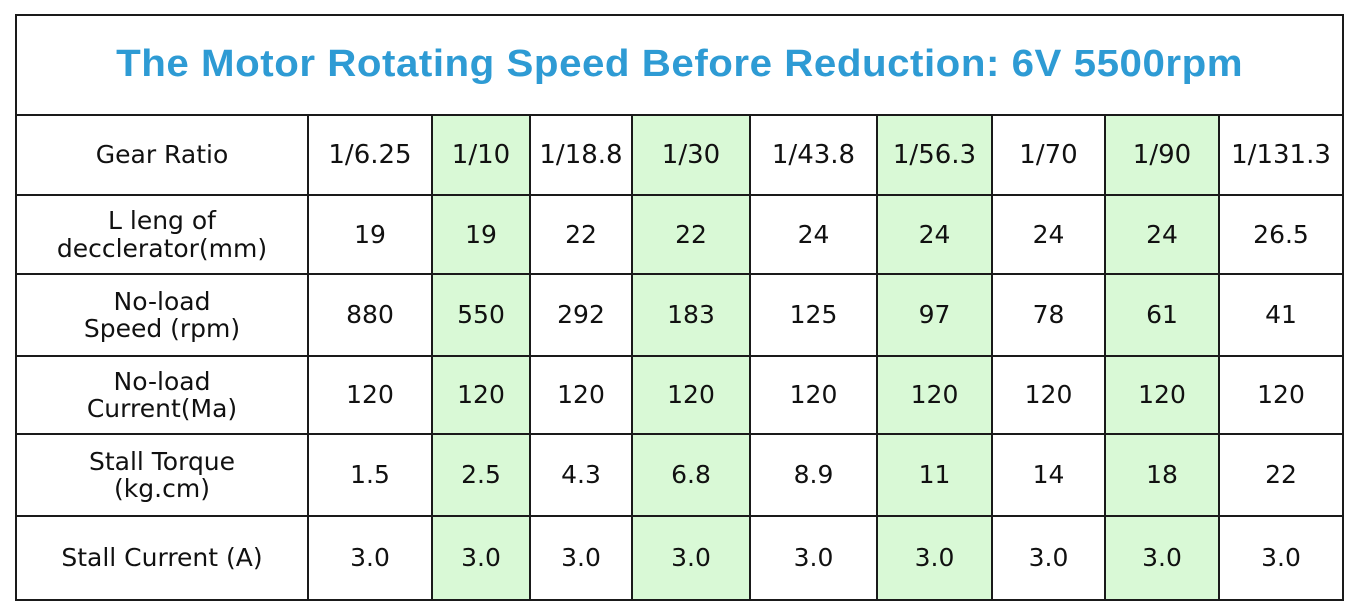  What do you see at coordinates (581, 155) in the screenshot?
I see `value-cell: 1/18.8` at bounding box center [581, 155].